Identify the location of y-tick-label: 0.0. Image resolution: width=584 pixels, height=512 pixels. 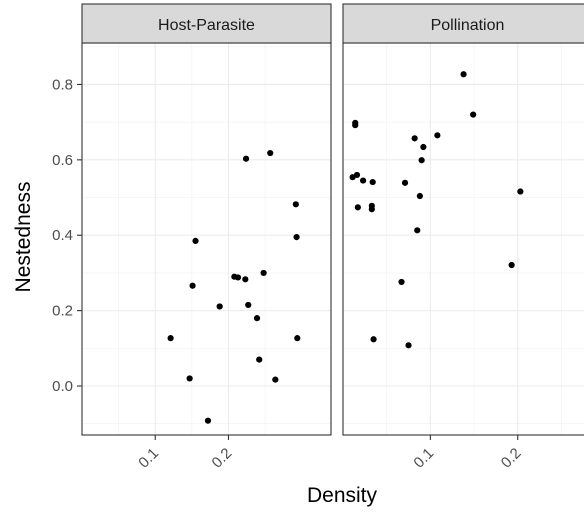
(62, 386).